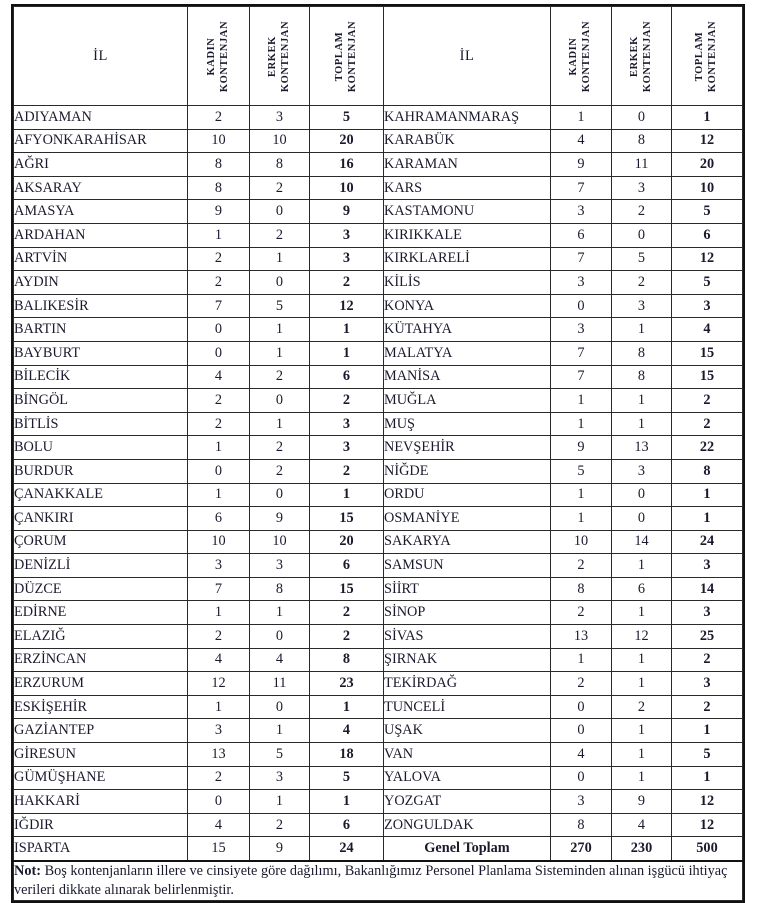 This screenshot has width=770, height=903. What do you see at coordinates (279, 282) in the screenshot?
I see `cell-erkek-left: 0` at bounding box center [279, 282].